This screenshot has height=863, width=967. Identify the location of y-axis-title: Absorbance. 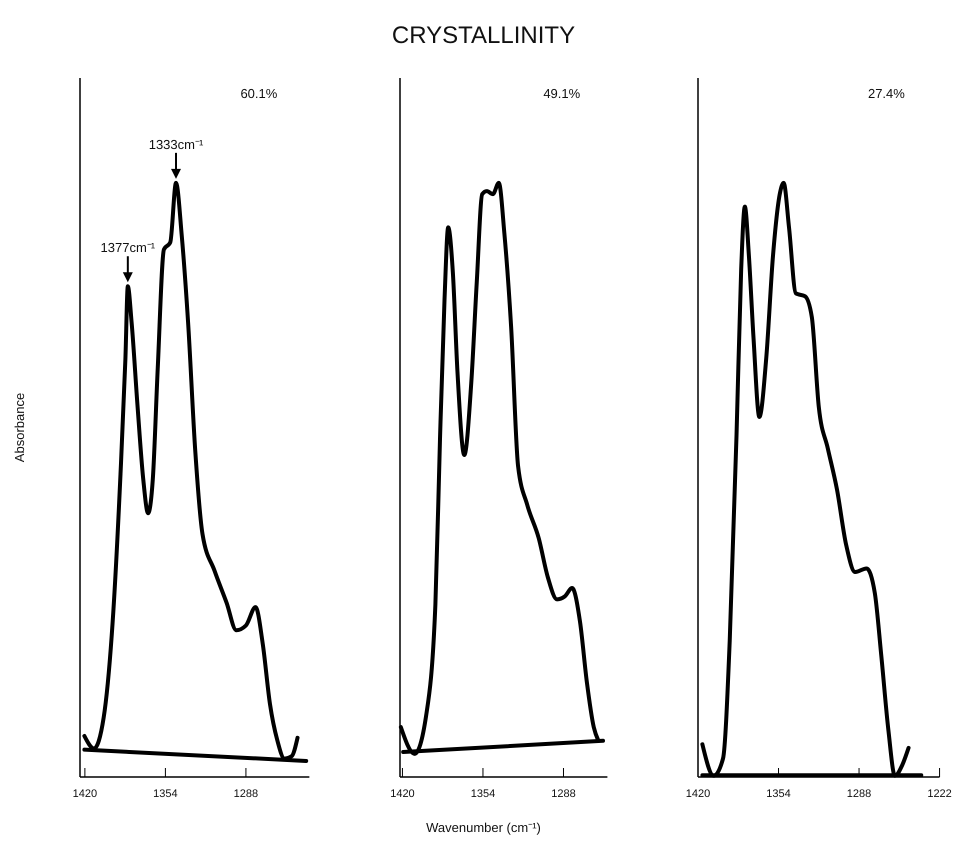
(19, 427).